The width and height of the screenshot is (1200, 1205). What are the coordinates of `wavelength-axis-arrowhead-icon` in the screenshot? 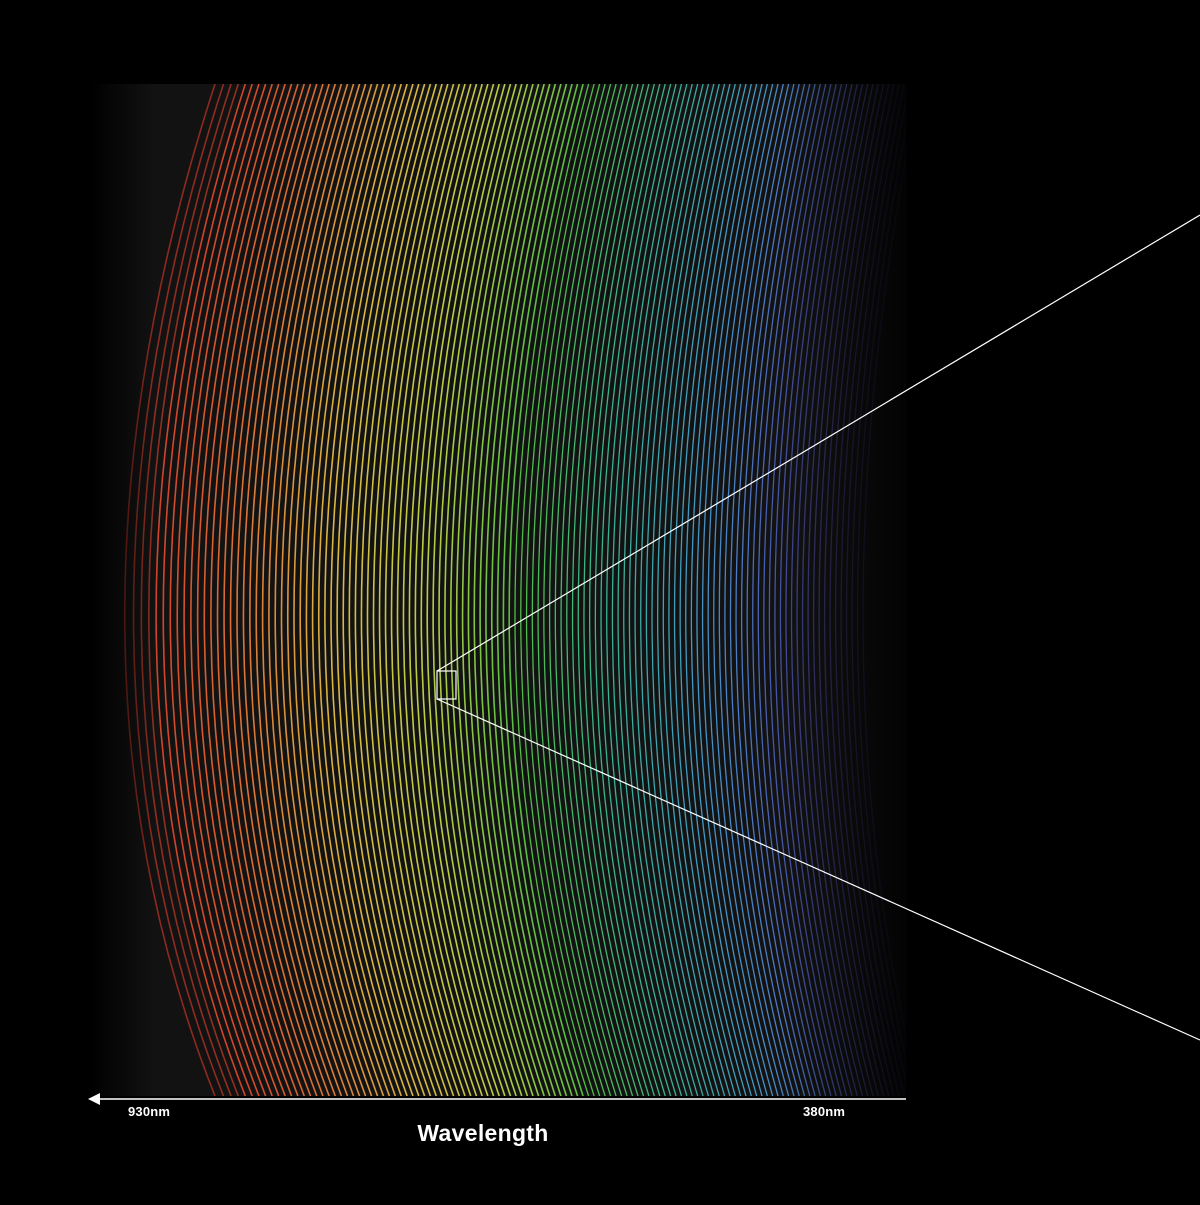 It's located at (94, 1099).